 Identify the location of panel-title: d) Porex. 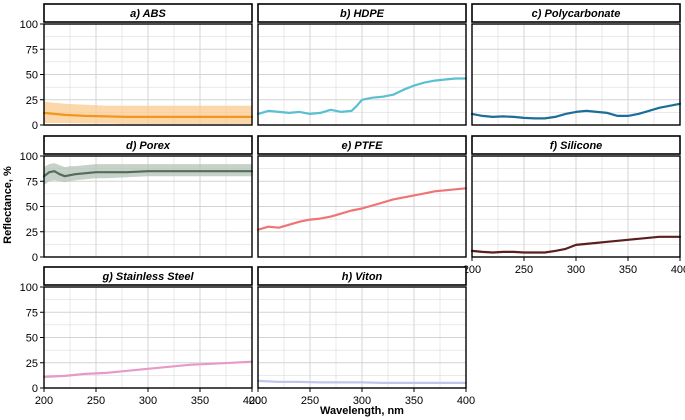
(148, 146).